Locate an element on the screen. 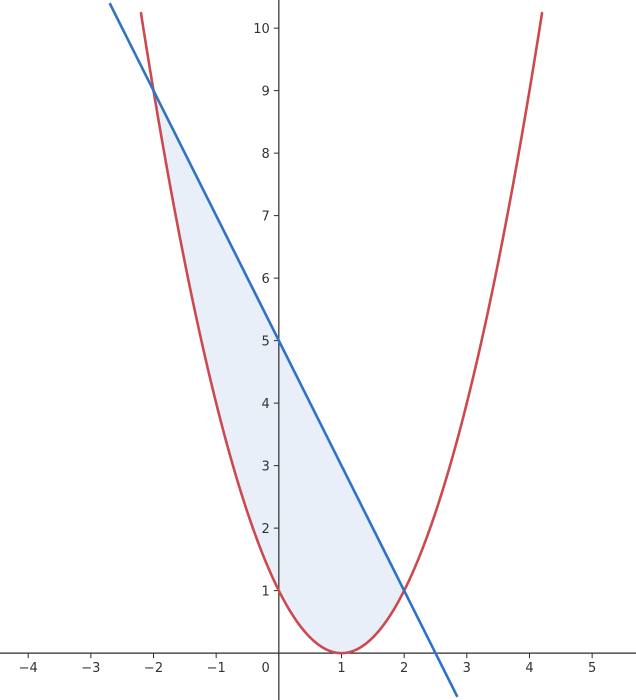  y-tick-label: 1 is located at coordinates (266, 592).